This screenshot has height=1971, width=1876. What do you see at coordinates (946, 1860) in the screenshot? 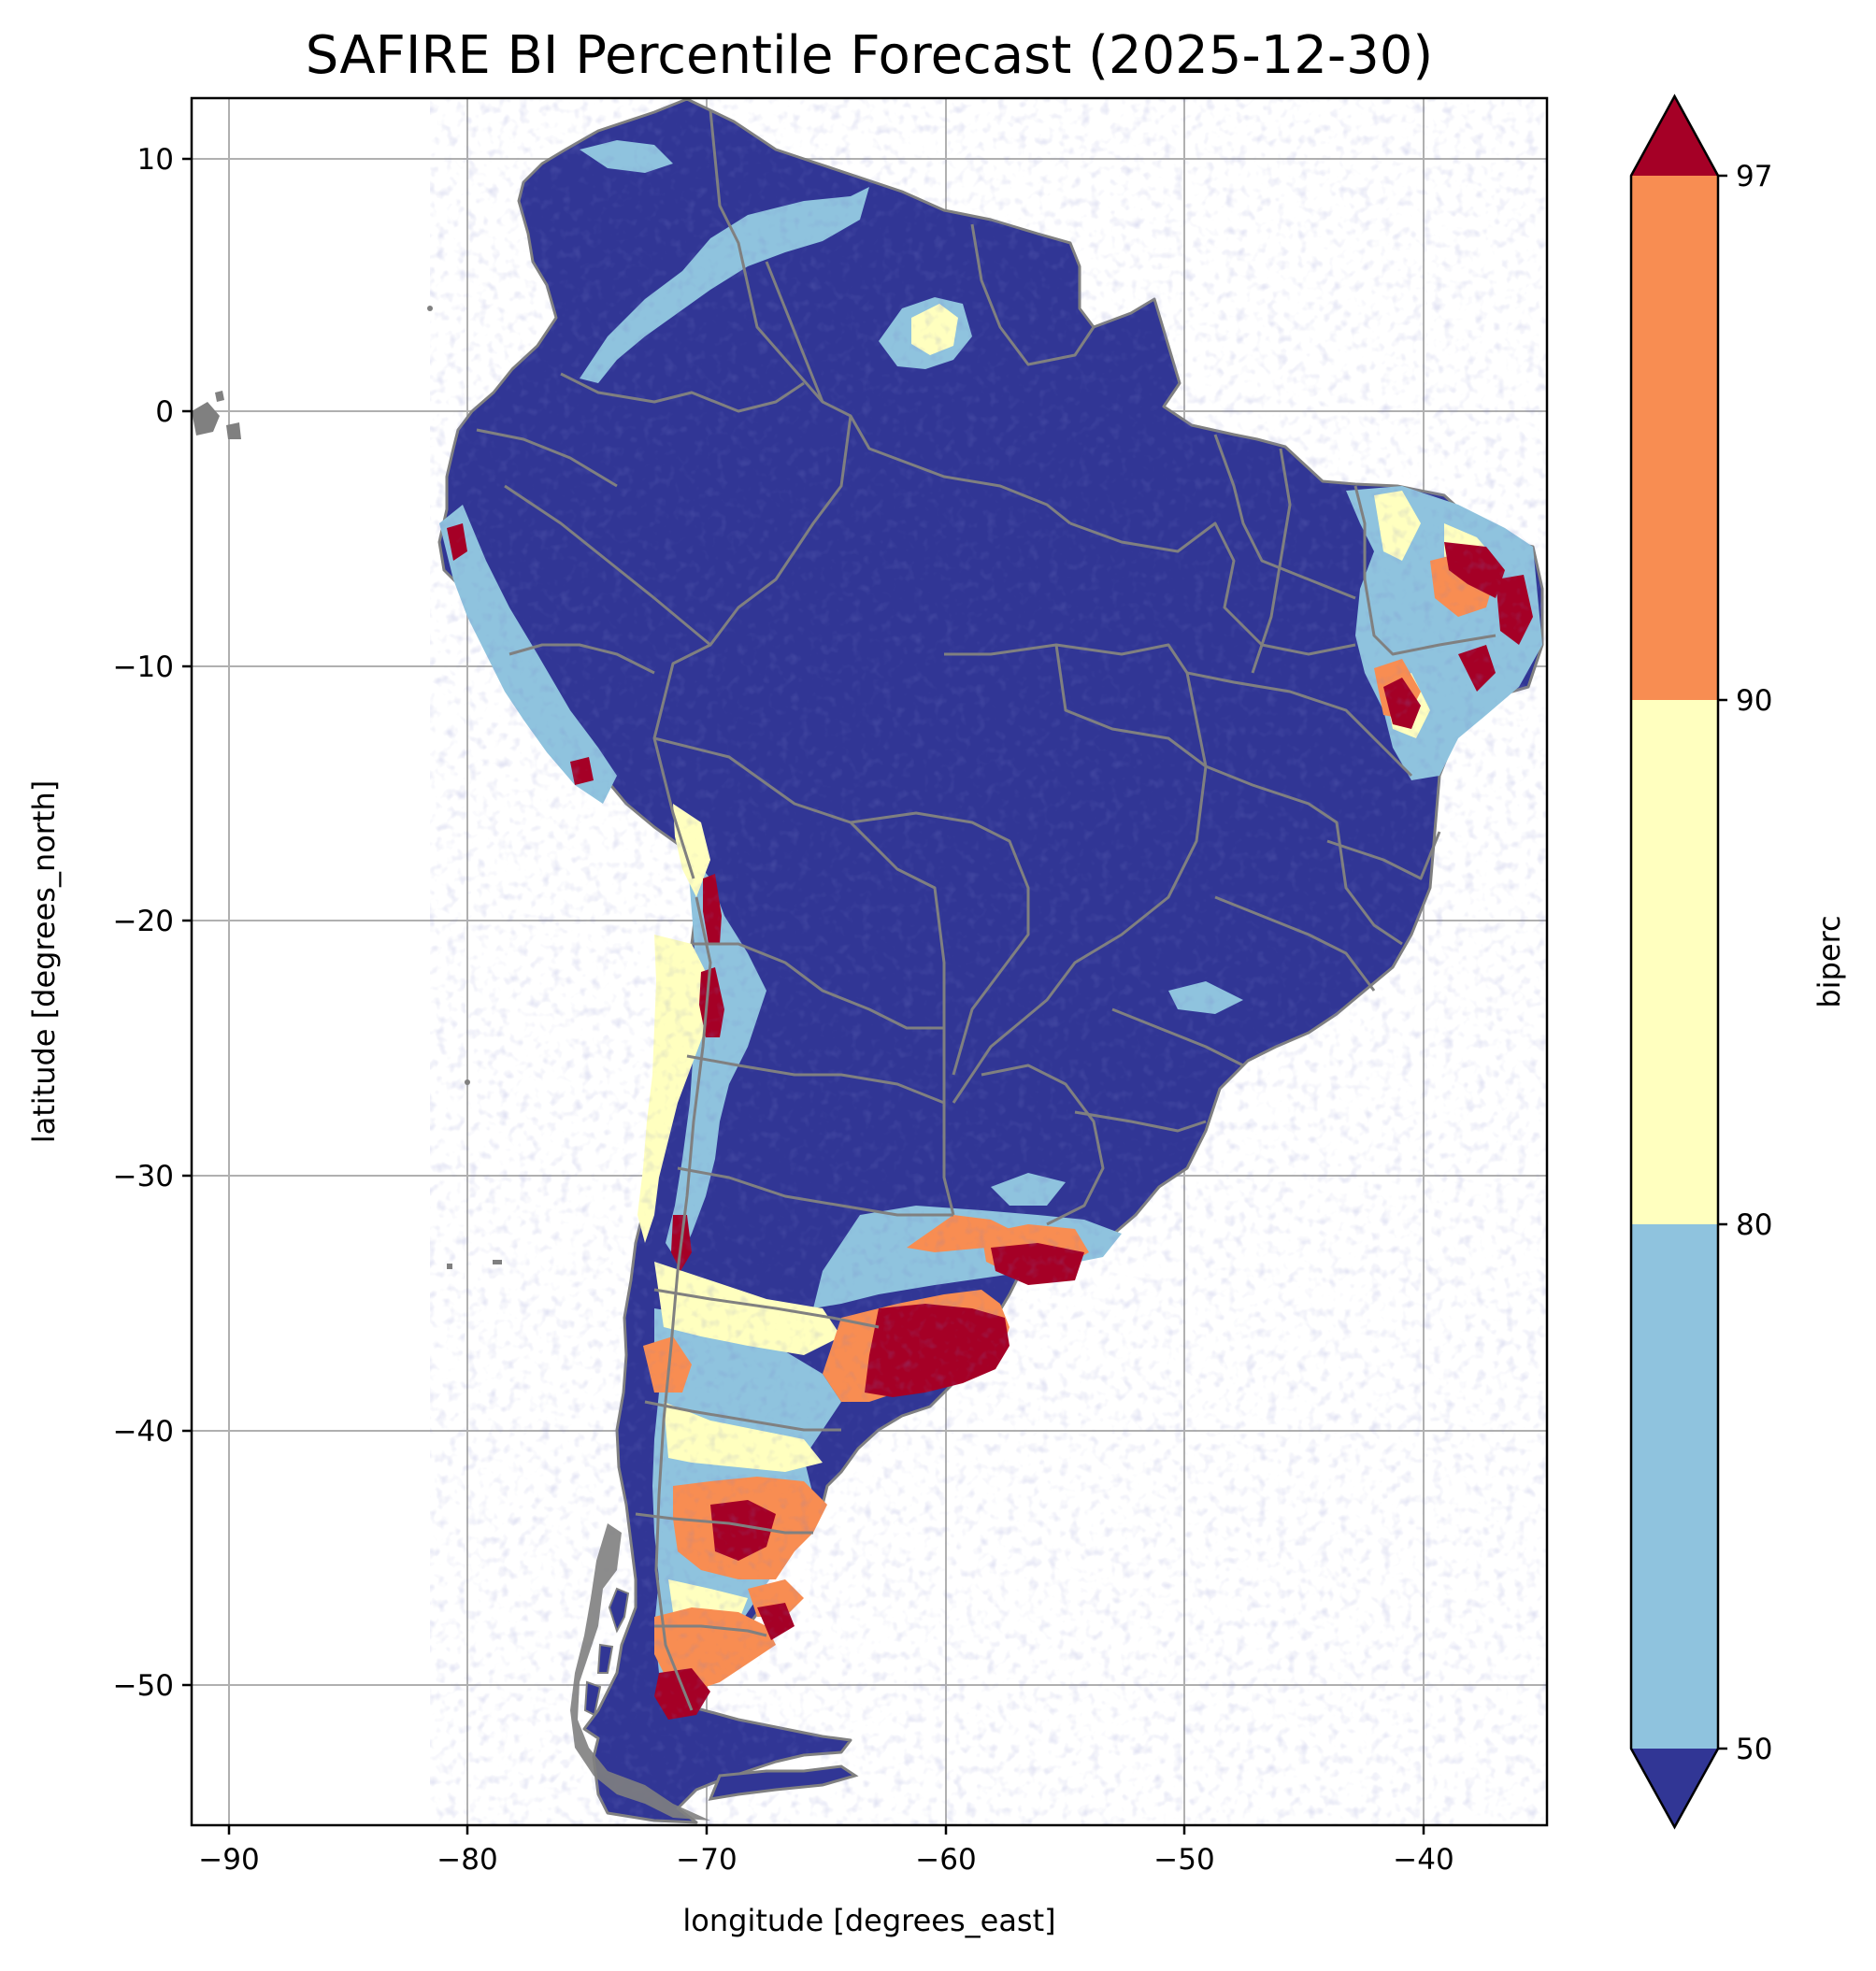
I see `x-tick-label: −60` at bounding box center [946, 1860].